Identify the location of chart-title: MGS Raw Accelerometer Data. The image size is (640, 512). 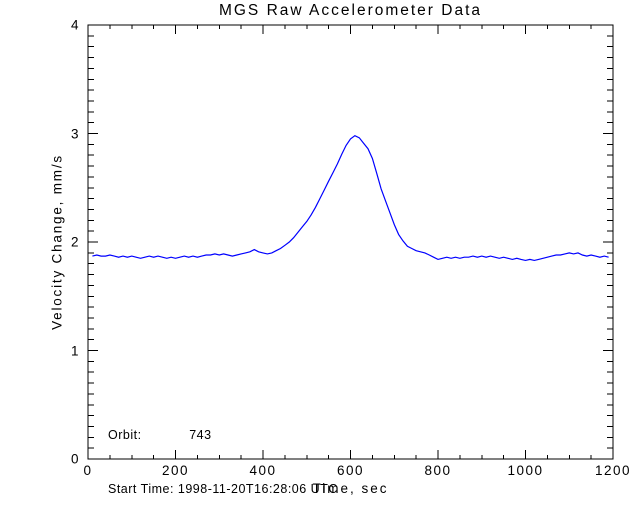
(350, 10).